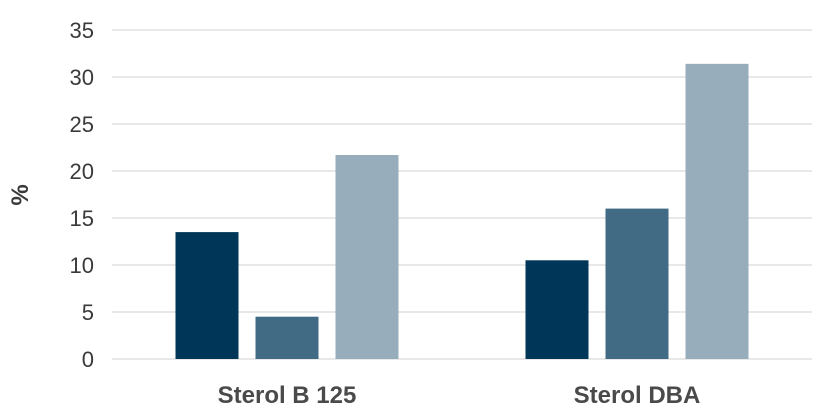 This screenshot has width=820, height=408. What do you see at coordinates (82, 195) in the screenshot?
I see `y-tick-labels: 0 5 10 15 20 25 30 35` at bounding box center [82, 195].